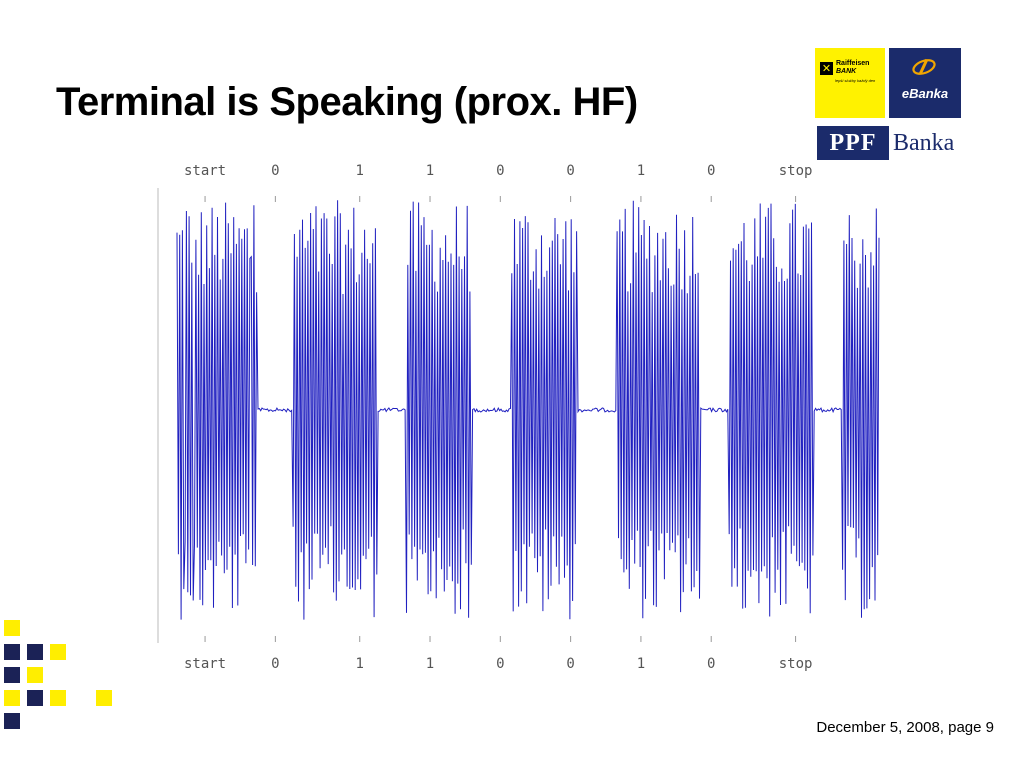 This screenshot has width=1024, height=768. I want to click on ebanka-label: eBanka, so click(925, 93).